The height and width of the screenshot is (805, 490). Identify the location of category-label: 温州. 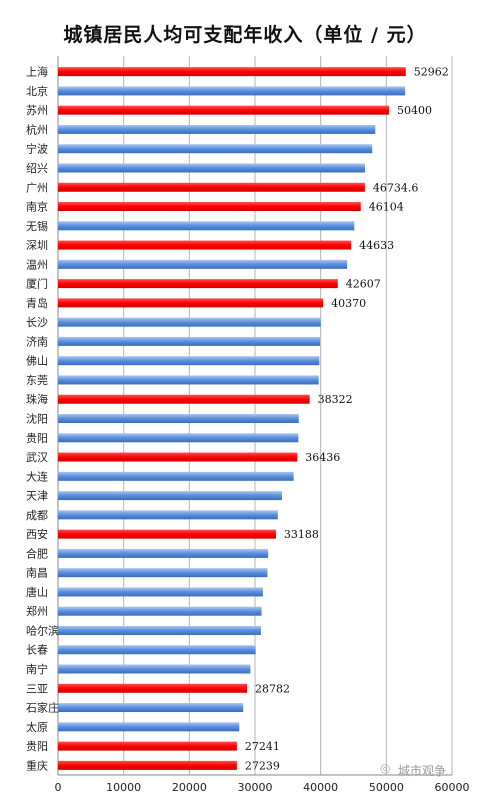
(37, 264).